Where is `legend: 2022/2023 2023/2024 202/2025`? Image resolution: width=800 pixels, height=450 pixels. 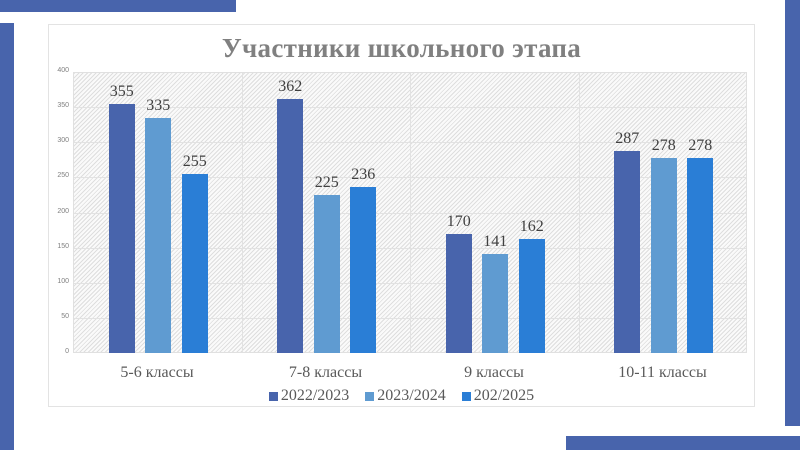
legend: 2022/2023 2023/2024 202/2025 is located at coordinates (401, 396).